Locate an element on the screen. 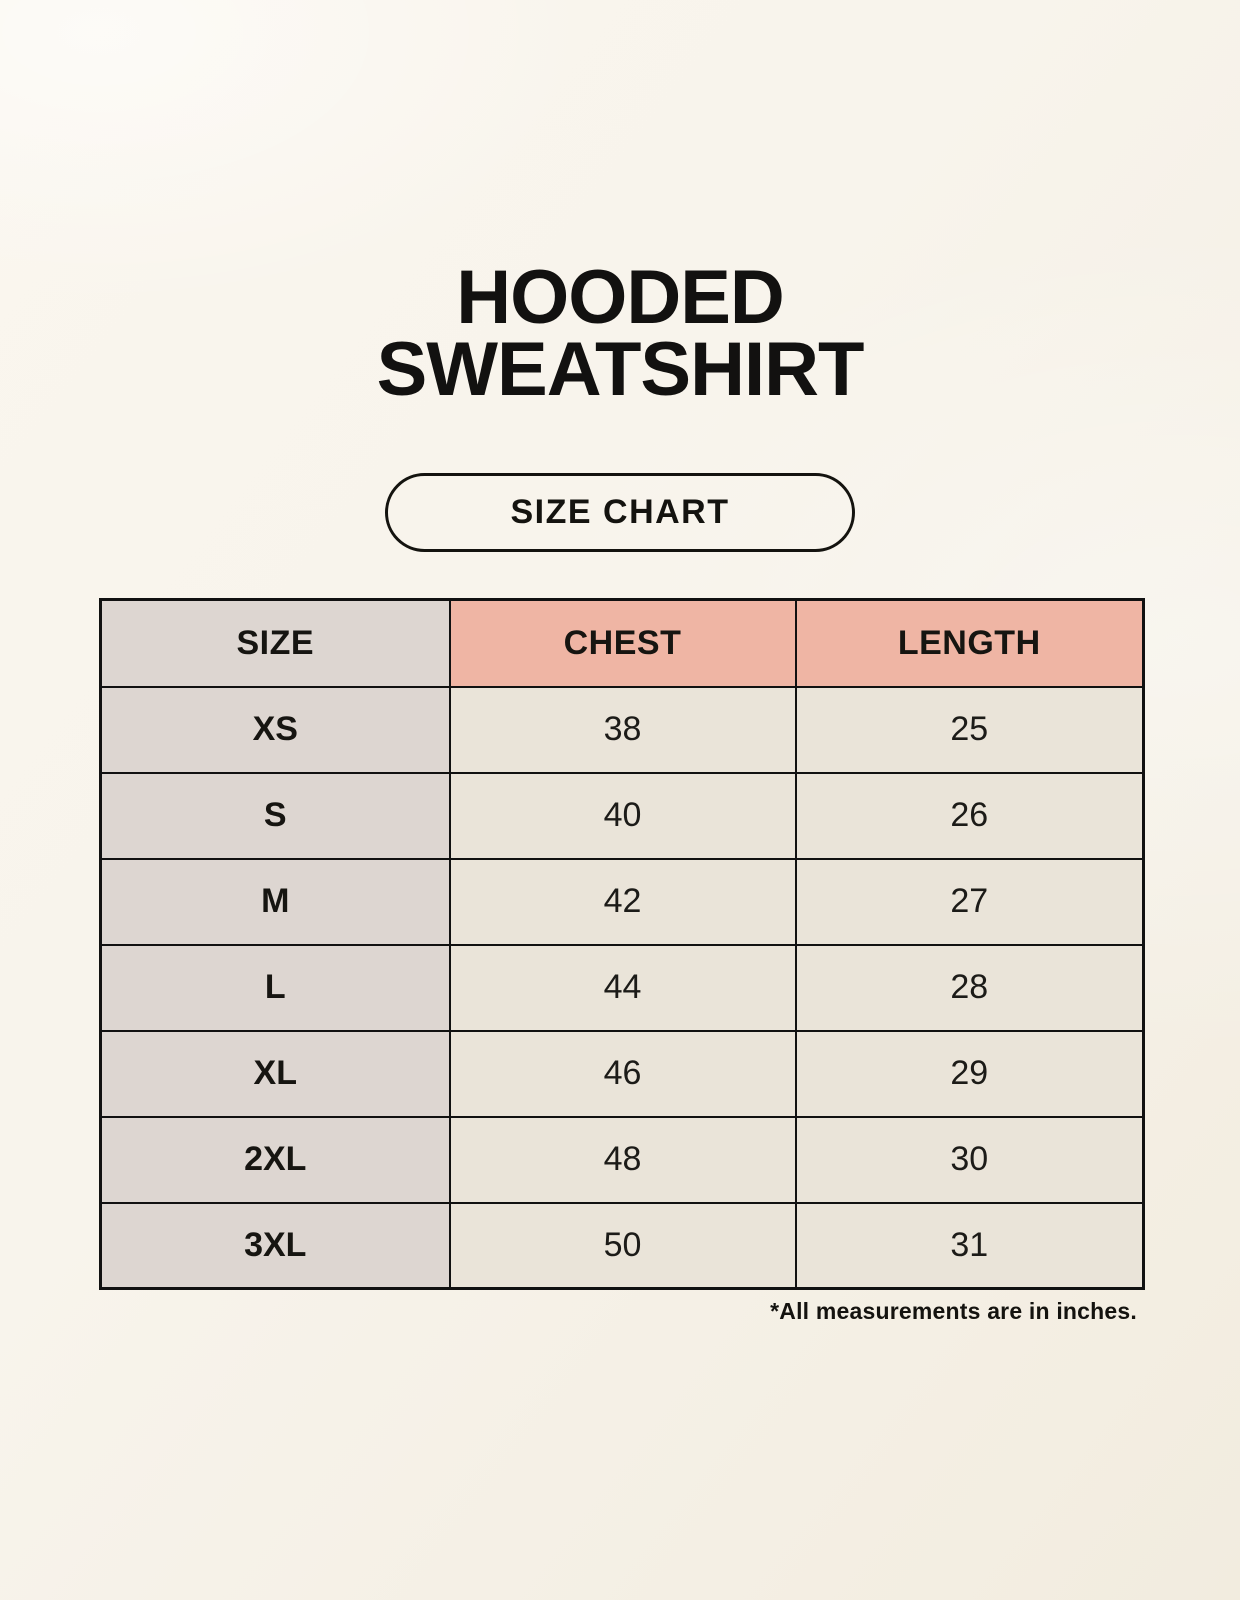  table-row: XS 38 25 is located at coordinates (622, 729).